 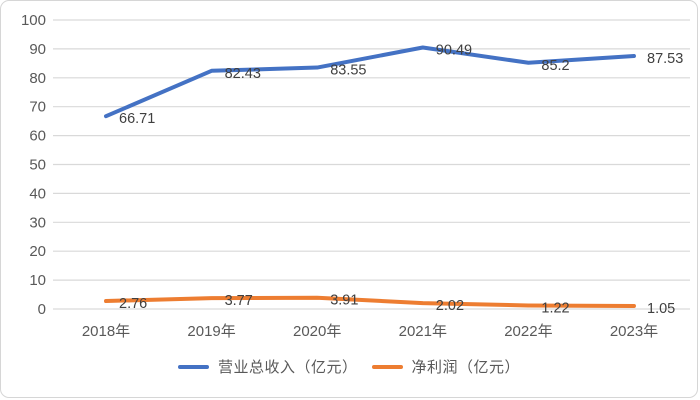 I want to click on legend-label-net-profit: 净利润（亿元）, so click(x=466, y=367).